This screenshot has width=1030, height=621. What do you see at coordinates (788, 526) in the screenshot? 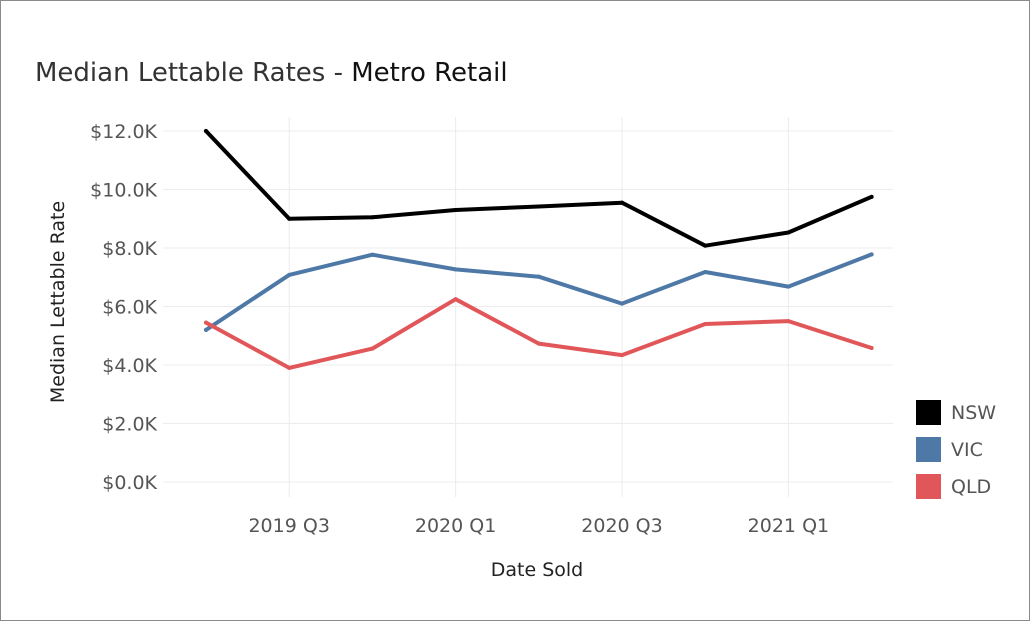
I see `x-tick-label: 2021 Q1` at bounding box center [788, 526].